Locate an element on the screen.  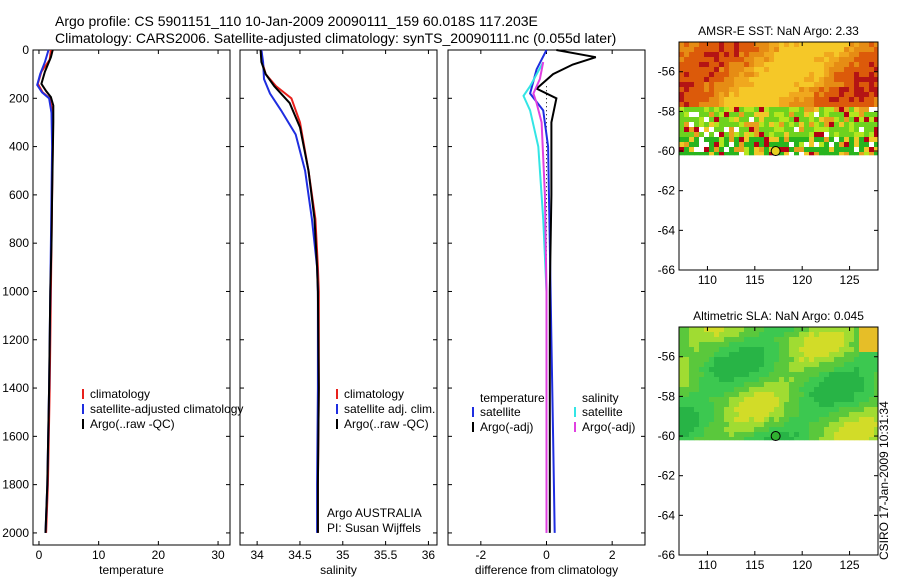
ytick-label: 0 is located at coordinates (25, 50).